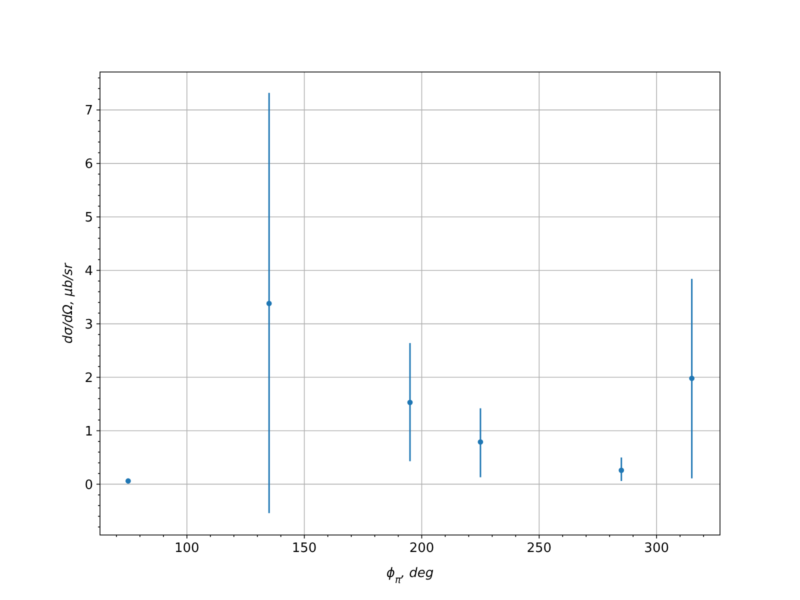 This screenshot has width=800, height=600. I want to click on y-tick-label: 4, so click(88, 271).